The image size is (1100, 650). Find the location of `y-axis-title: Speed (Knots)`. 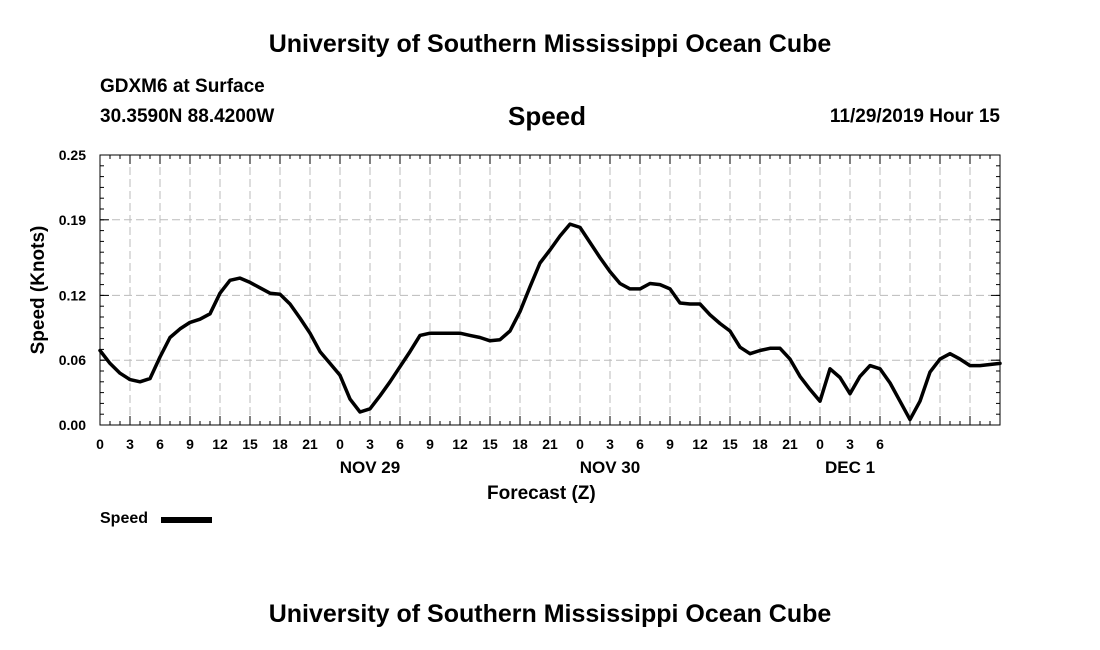

y-axis-title: Speed (Knots) is located at coordinates (38, 290).